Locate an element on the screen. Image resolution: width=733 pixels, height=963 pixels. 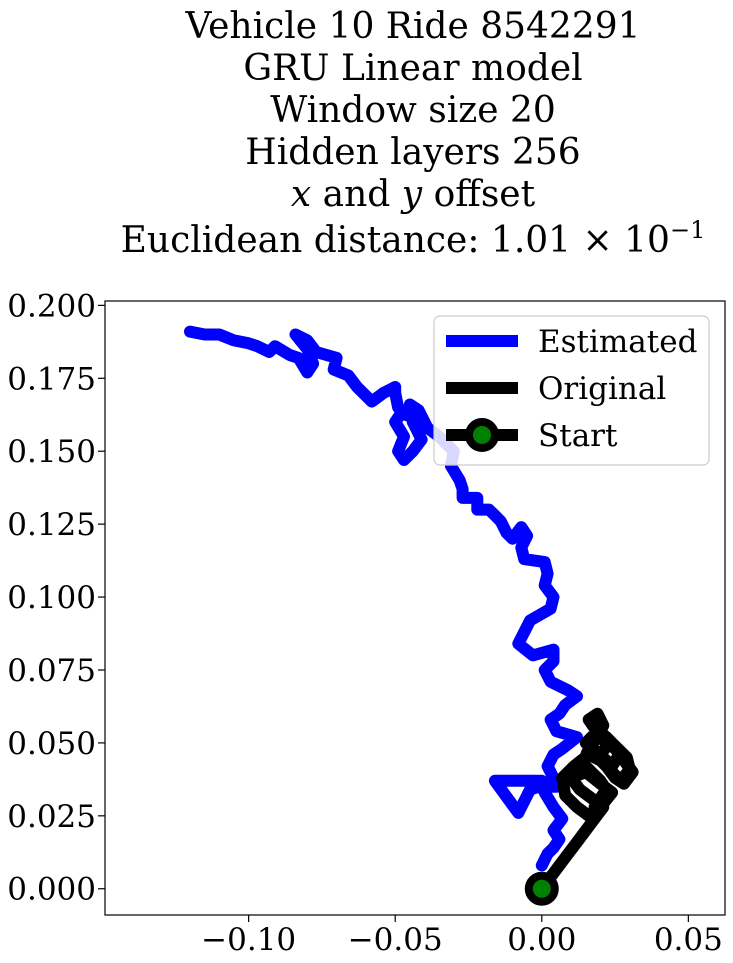
title-offset-rest: offset is located at coordinates (478, 194).